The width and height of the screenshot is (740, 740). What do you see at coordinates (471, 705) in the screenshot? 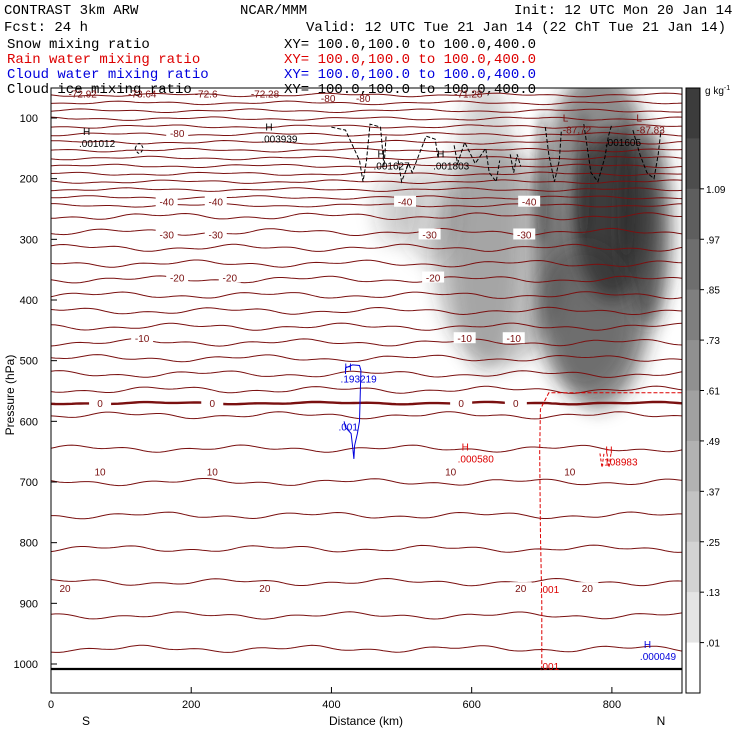
I see `x-tick-label: 600` at bounding box center [471, 705].